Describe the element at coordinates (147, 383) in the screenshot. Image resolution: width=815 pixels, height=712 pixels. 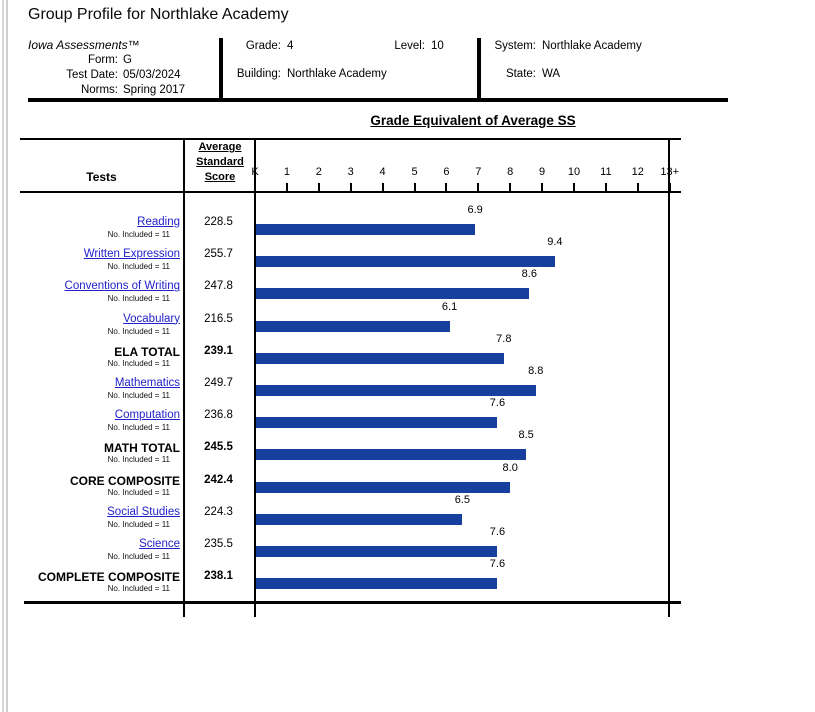
I see `test-link: Mathematics` at that location.